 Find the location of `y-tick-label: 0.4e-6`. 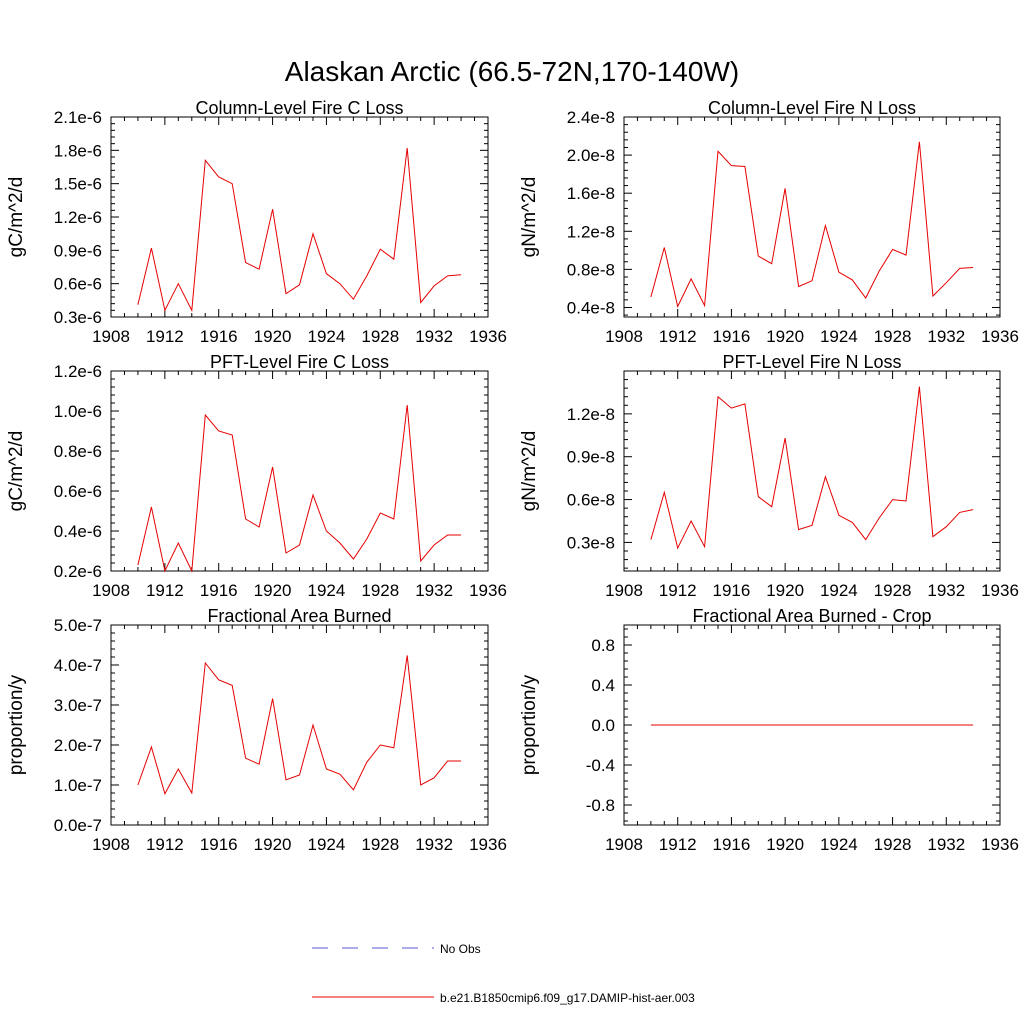

y-tick-label: 0.4e-6 is located at coordinates (78, 531).